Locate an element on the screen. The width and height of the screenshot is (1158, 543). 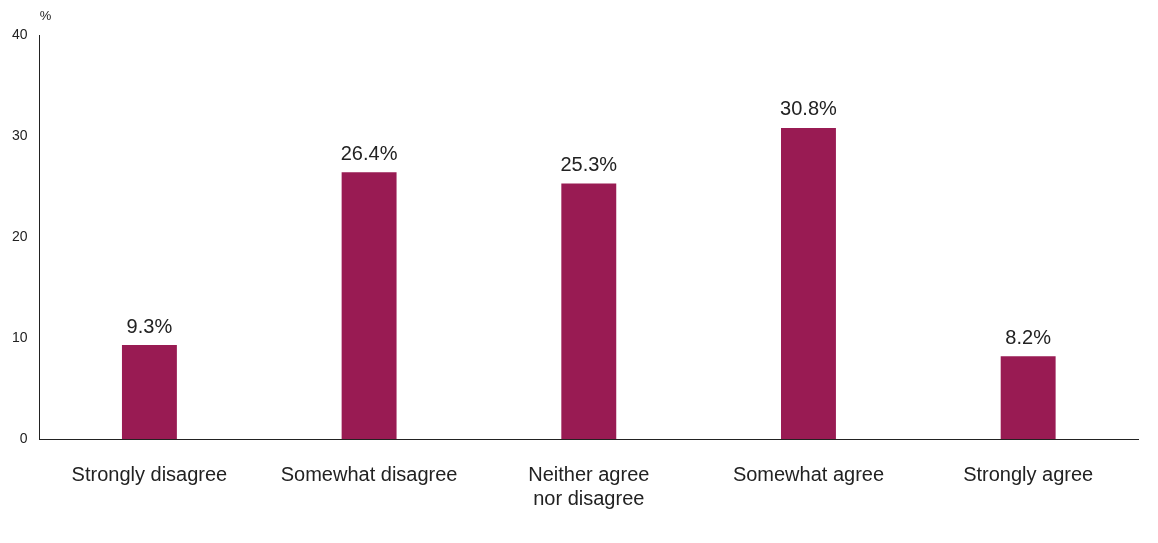
y-axis-title: % is located at coordinates (45, 16).